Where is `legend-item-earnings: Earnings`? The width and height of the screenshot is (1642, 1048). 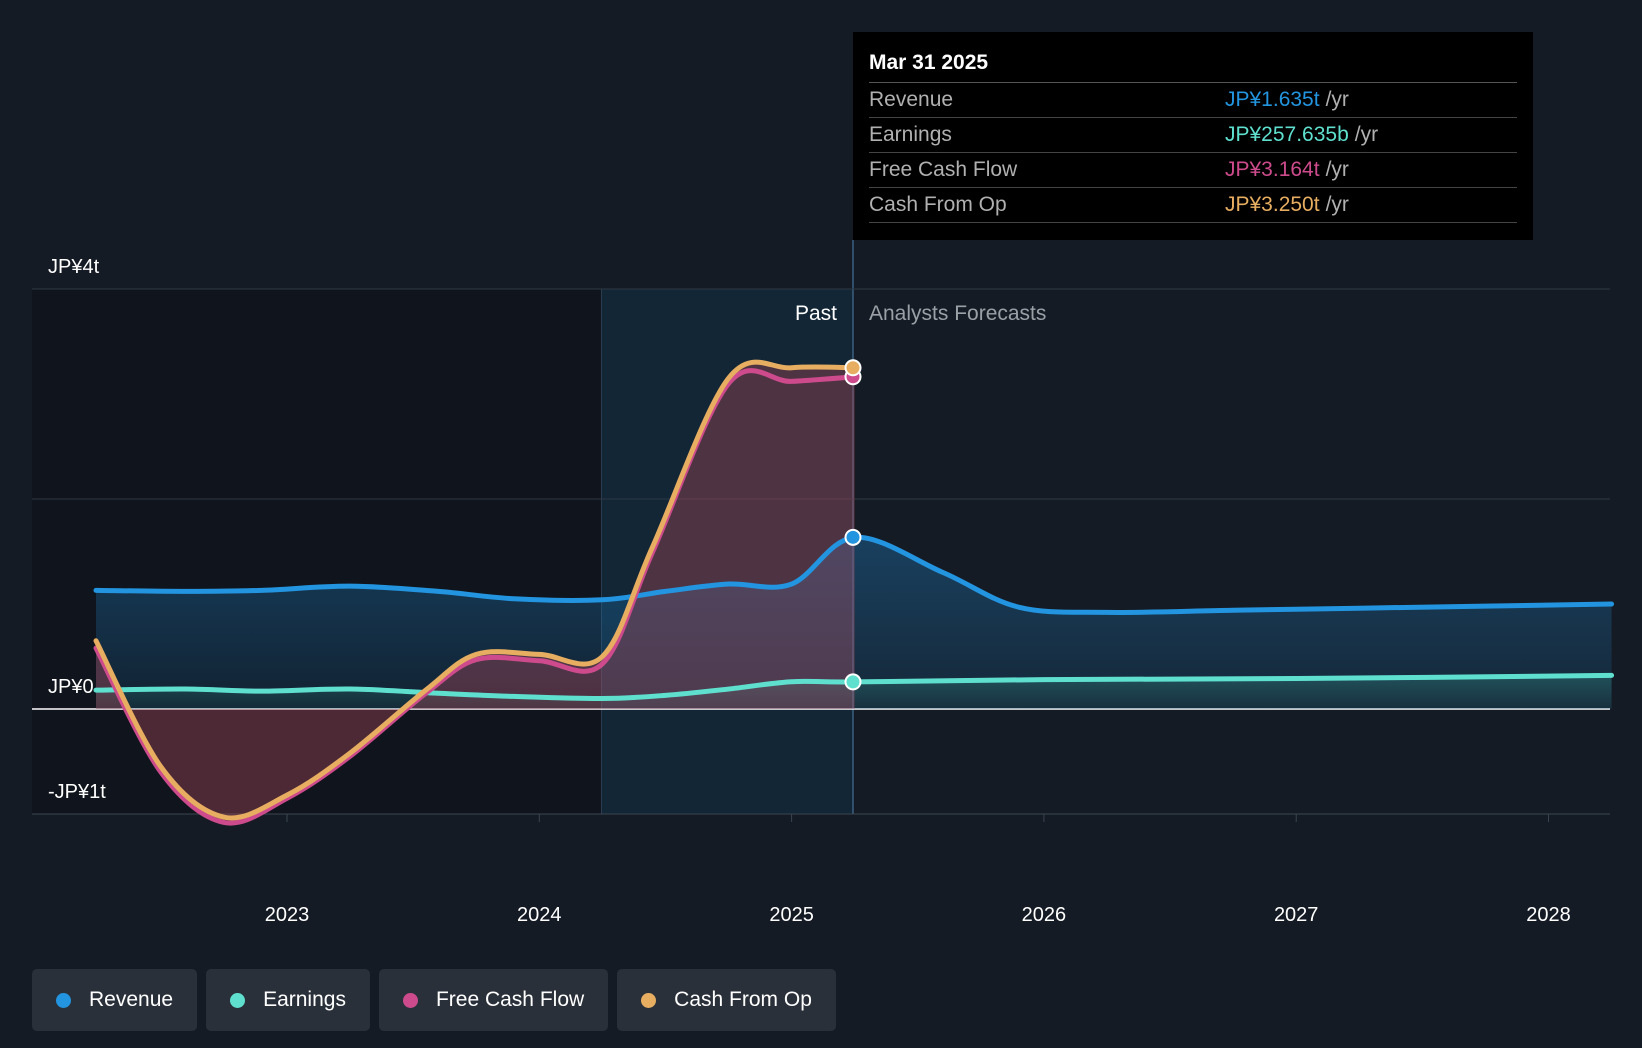
legend-item-earnings: Earnings is located at coordinates (288, 1000).